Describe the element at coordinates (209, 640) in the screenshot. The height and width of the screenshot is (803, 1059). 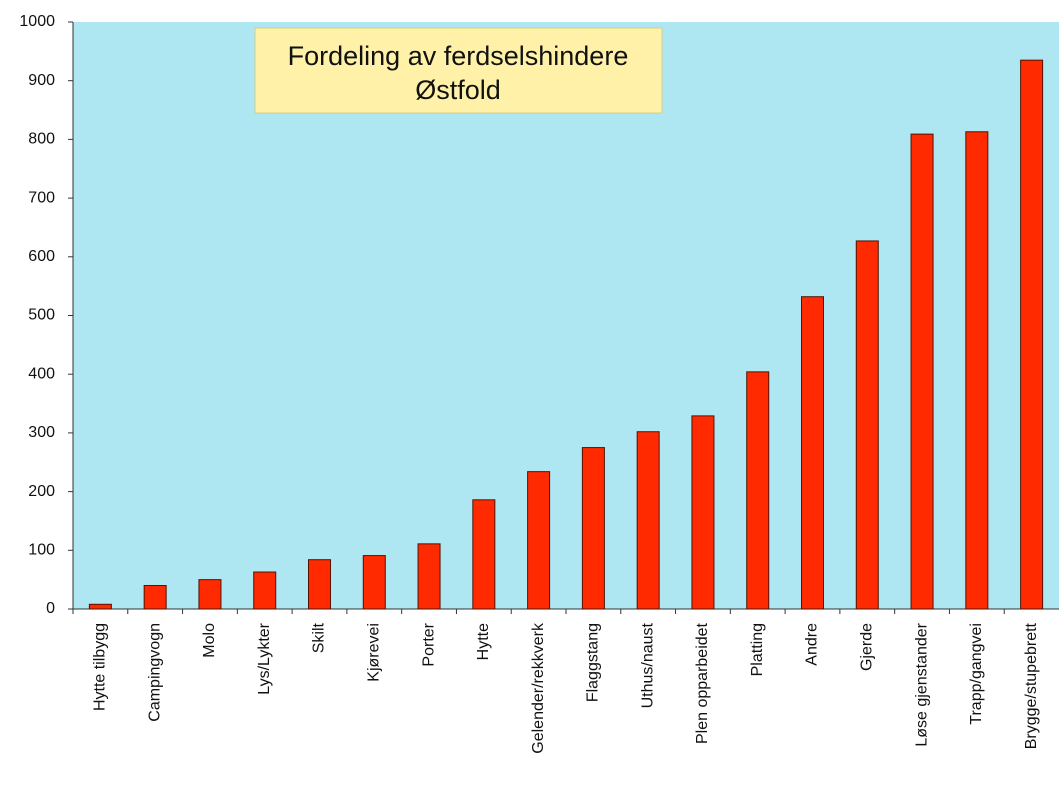
I see `x-tick-label: Molo` at that location.